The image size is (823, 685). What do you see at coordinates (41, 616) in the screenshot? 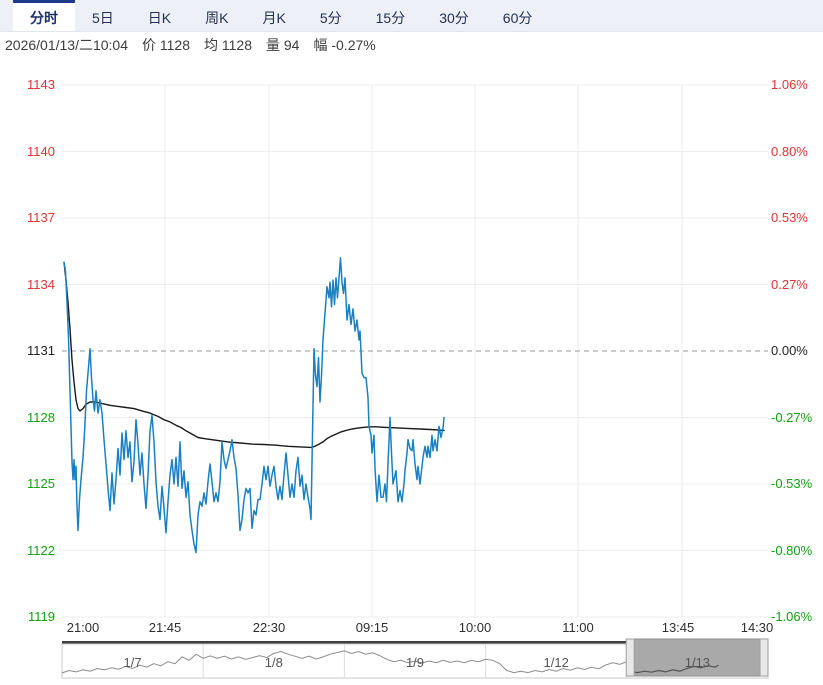
I see `y-axis-label-left: 1119` at bounding box center [41, 616].